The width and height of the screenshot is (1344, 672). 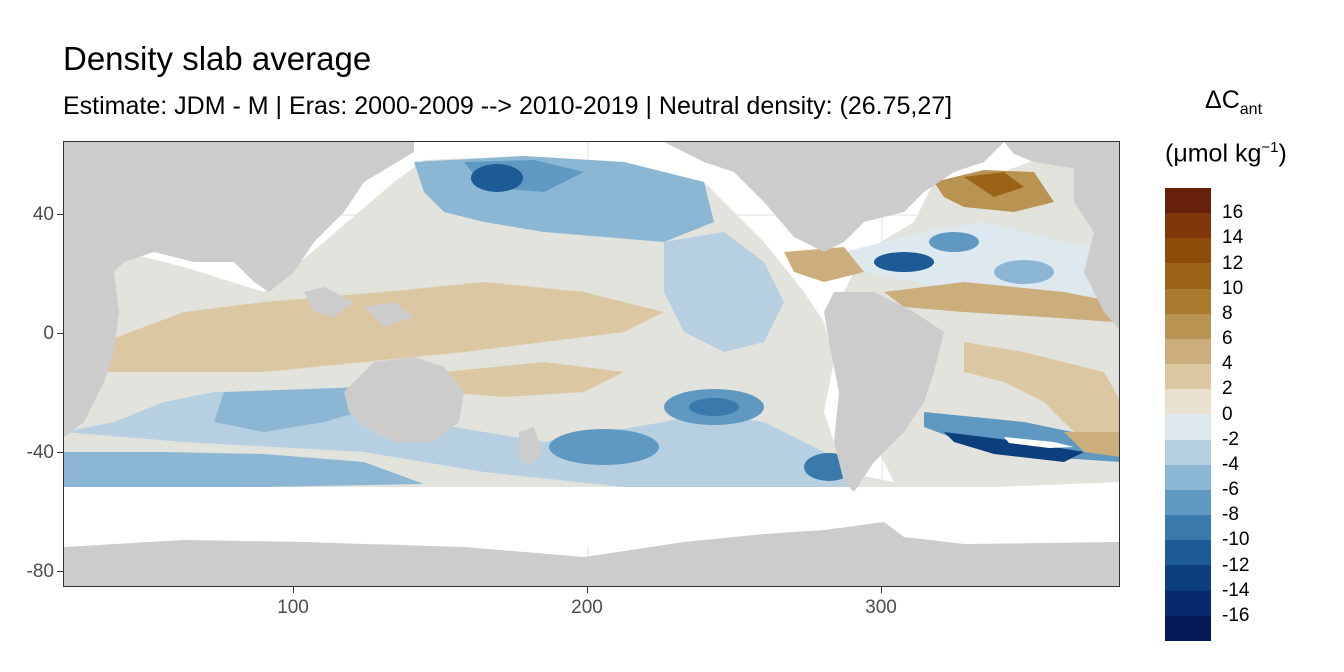 I want to click on legend-label: 14, so click(x=1233, y=238).